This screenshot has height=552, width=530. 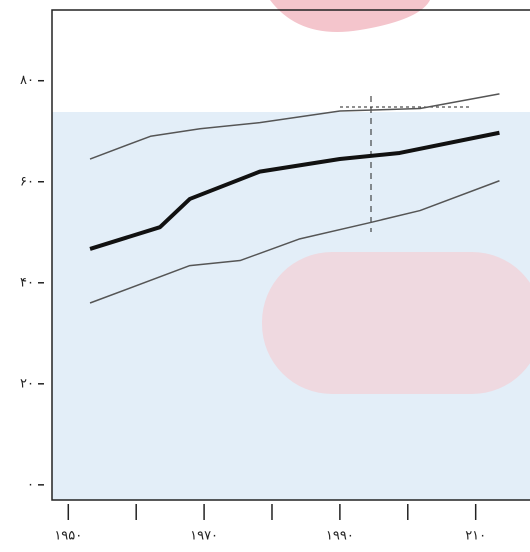 I want to click on y-tick-label: ۰, so click(x=30, y=484).